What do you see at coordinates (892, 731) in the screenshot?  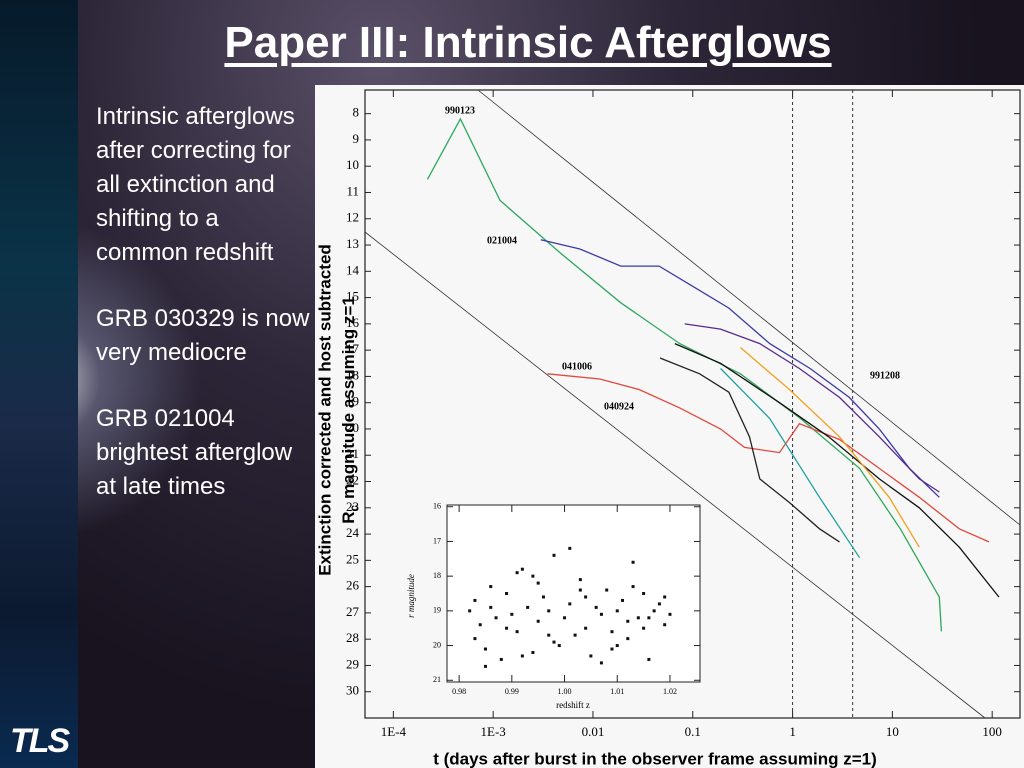 I see `x-tick-label: 10` at bounding box center [892, 731].